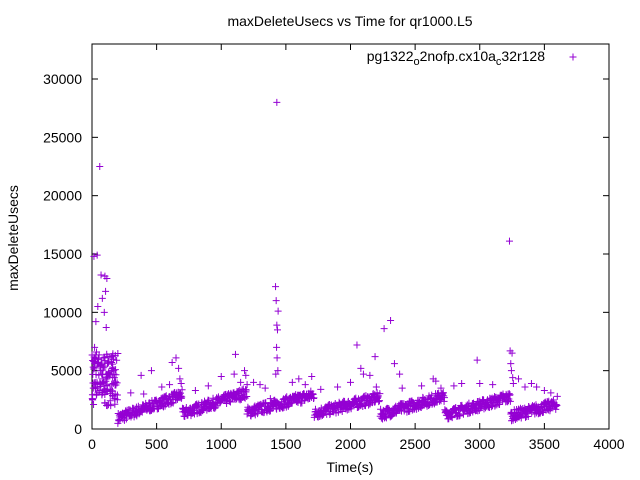 This screenshot has height=480, width=640. Describe the element at coordinates (573, 57) in the screenshot. I see `legend-marker` at that location.